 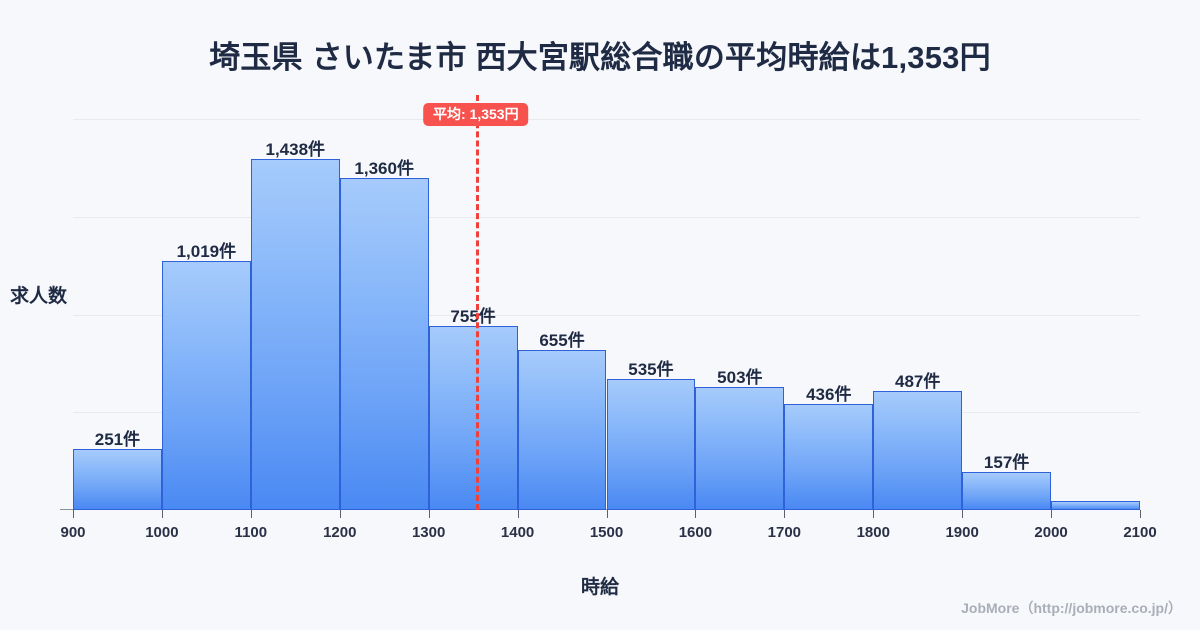 What do you see at coordinates (1051, 532) in the screenshot?
I see `x-axis-tick-label: 2000` at bounding box center [1051, 532].